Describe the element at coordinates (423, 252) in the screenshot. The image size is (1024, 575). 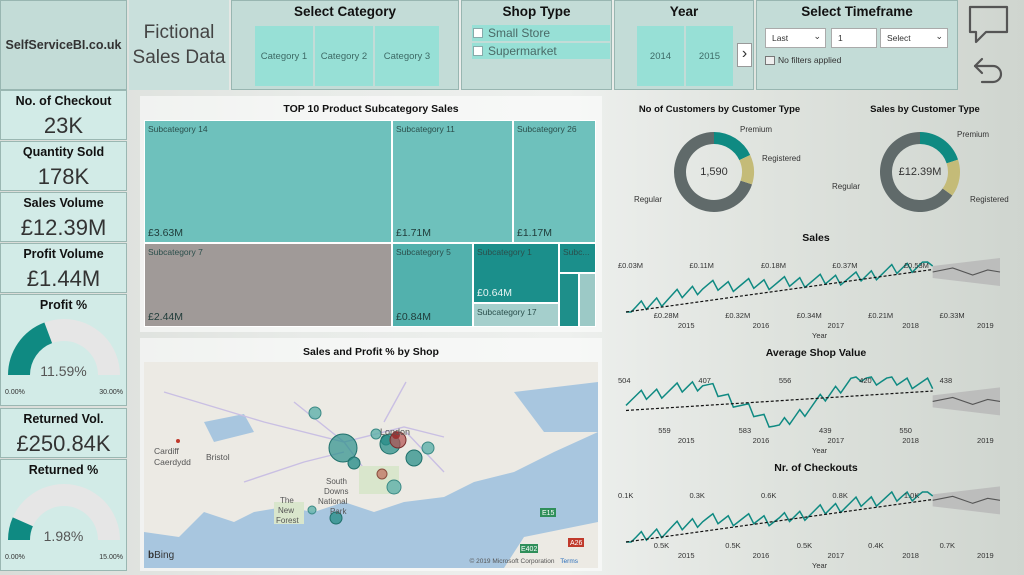
I see `treemap-cell-name: Subcategory 5` at that location.